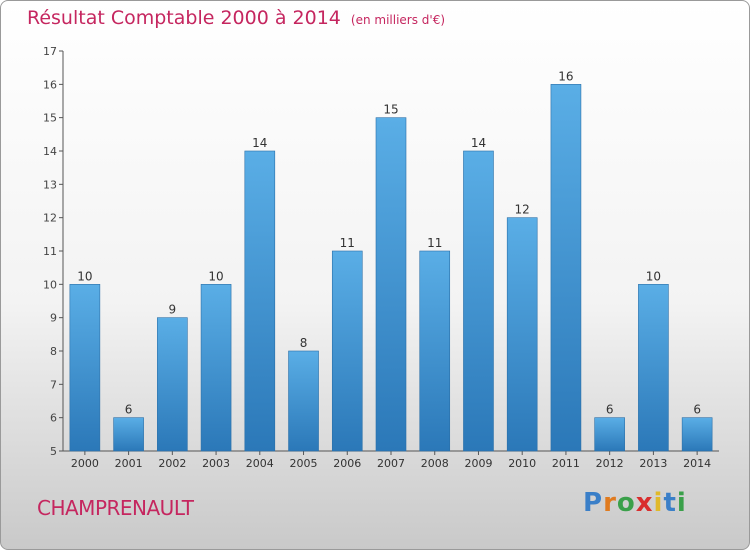 The width and height of the screenshot is (750, 550). I want to click on x-tick-label: 2001, so click(129, 463).